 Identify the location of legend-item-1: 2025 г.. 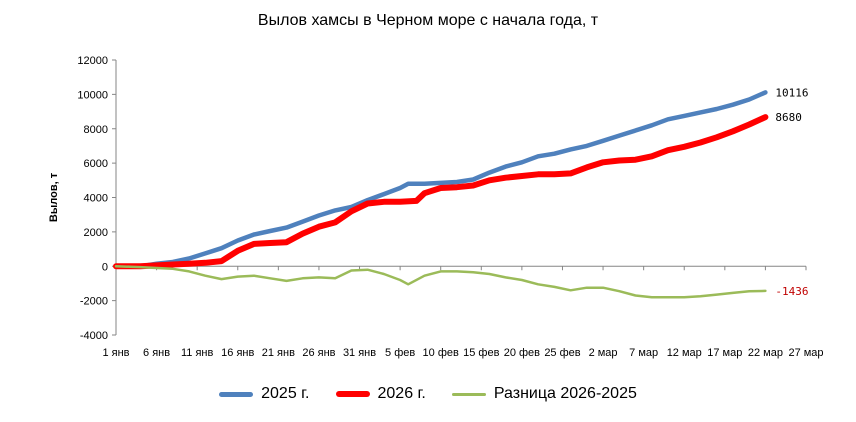
(264, 394).